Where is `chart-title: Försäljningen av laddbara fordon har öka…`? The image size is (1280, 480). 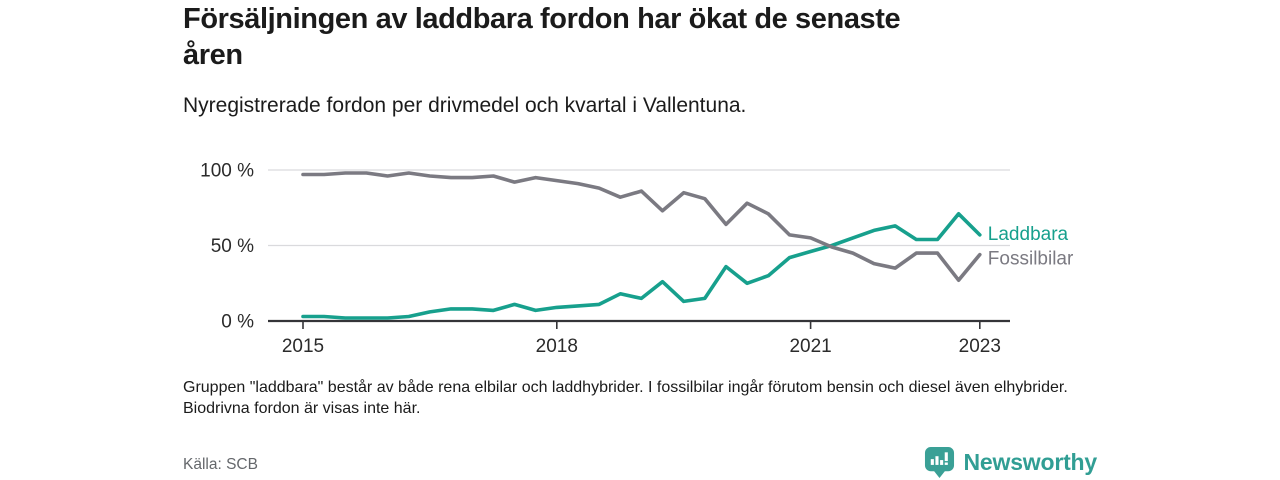
chart-title: Försäljningen av laddbara fordon har öka… is located at coordinates (633, 38).